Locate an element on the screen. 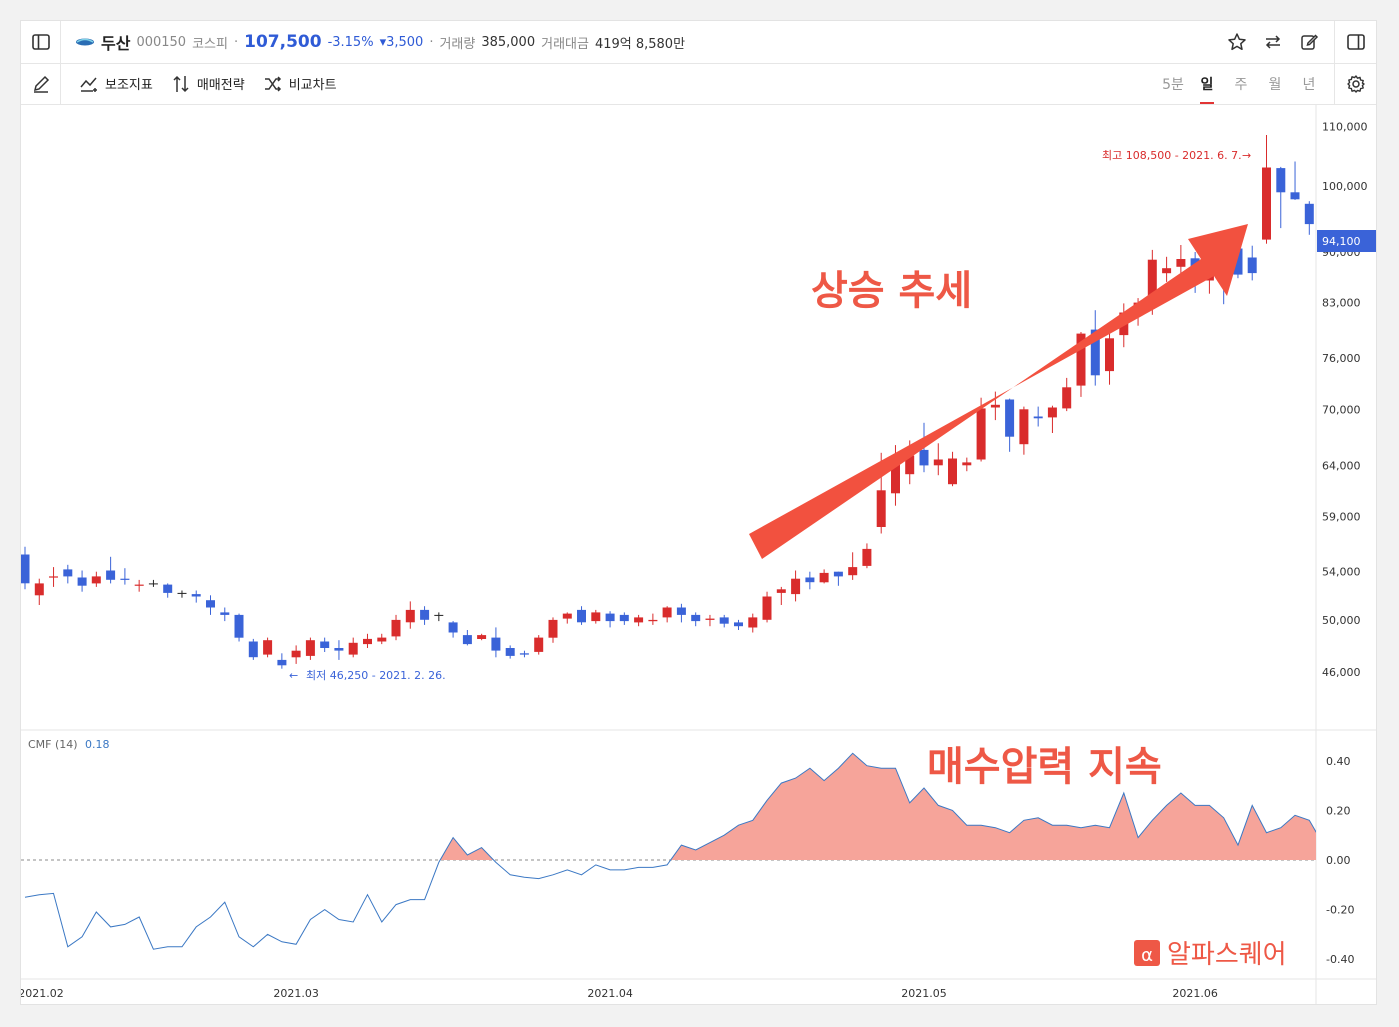 The image size is (1399, 1027). period-tab-5min: 5분 is located at coordinates (1173, 84).